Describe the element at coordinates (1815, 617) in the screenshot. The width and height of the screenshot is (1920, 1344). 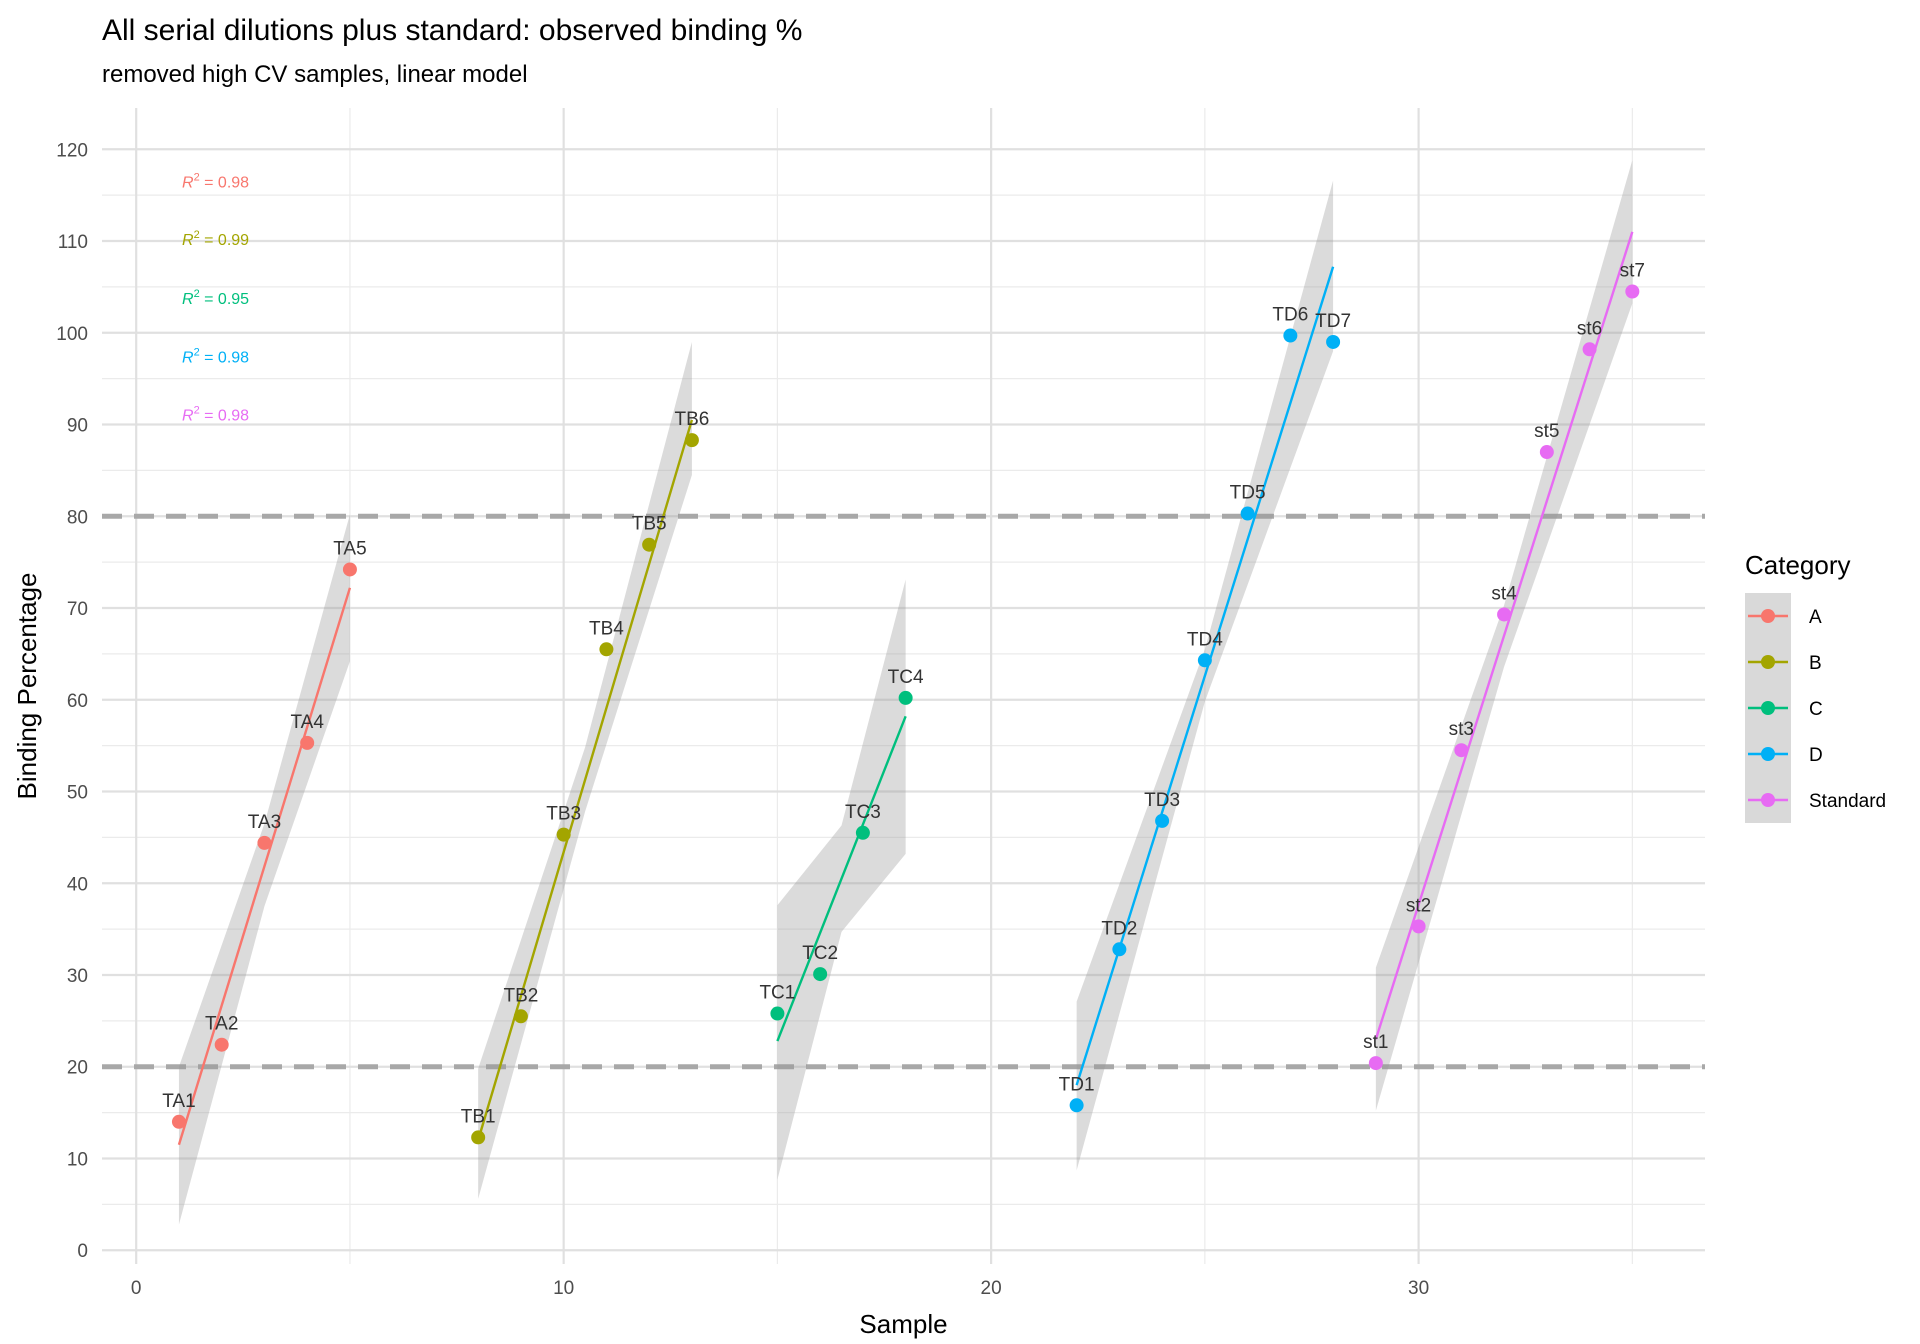
I see `legend-label: A` at that location.